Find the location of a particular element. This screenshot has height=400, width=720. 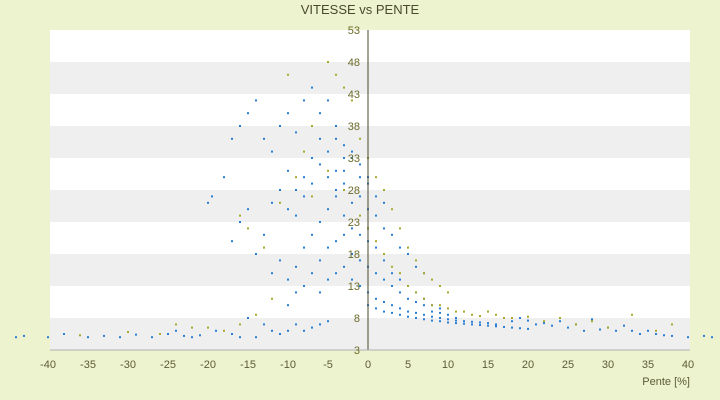

x-tick-label: -5 is located at coordinates (328, 365).